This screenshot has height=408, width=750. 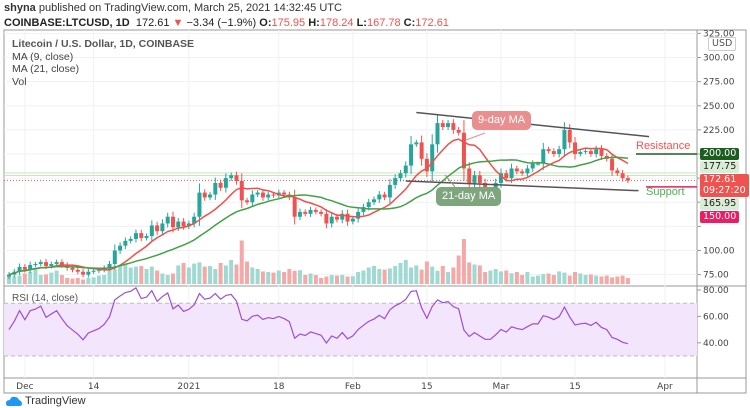 I want to click on legend-ma9: MA (9, close), so click(x=43, y=56).